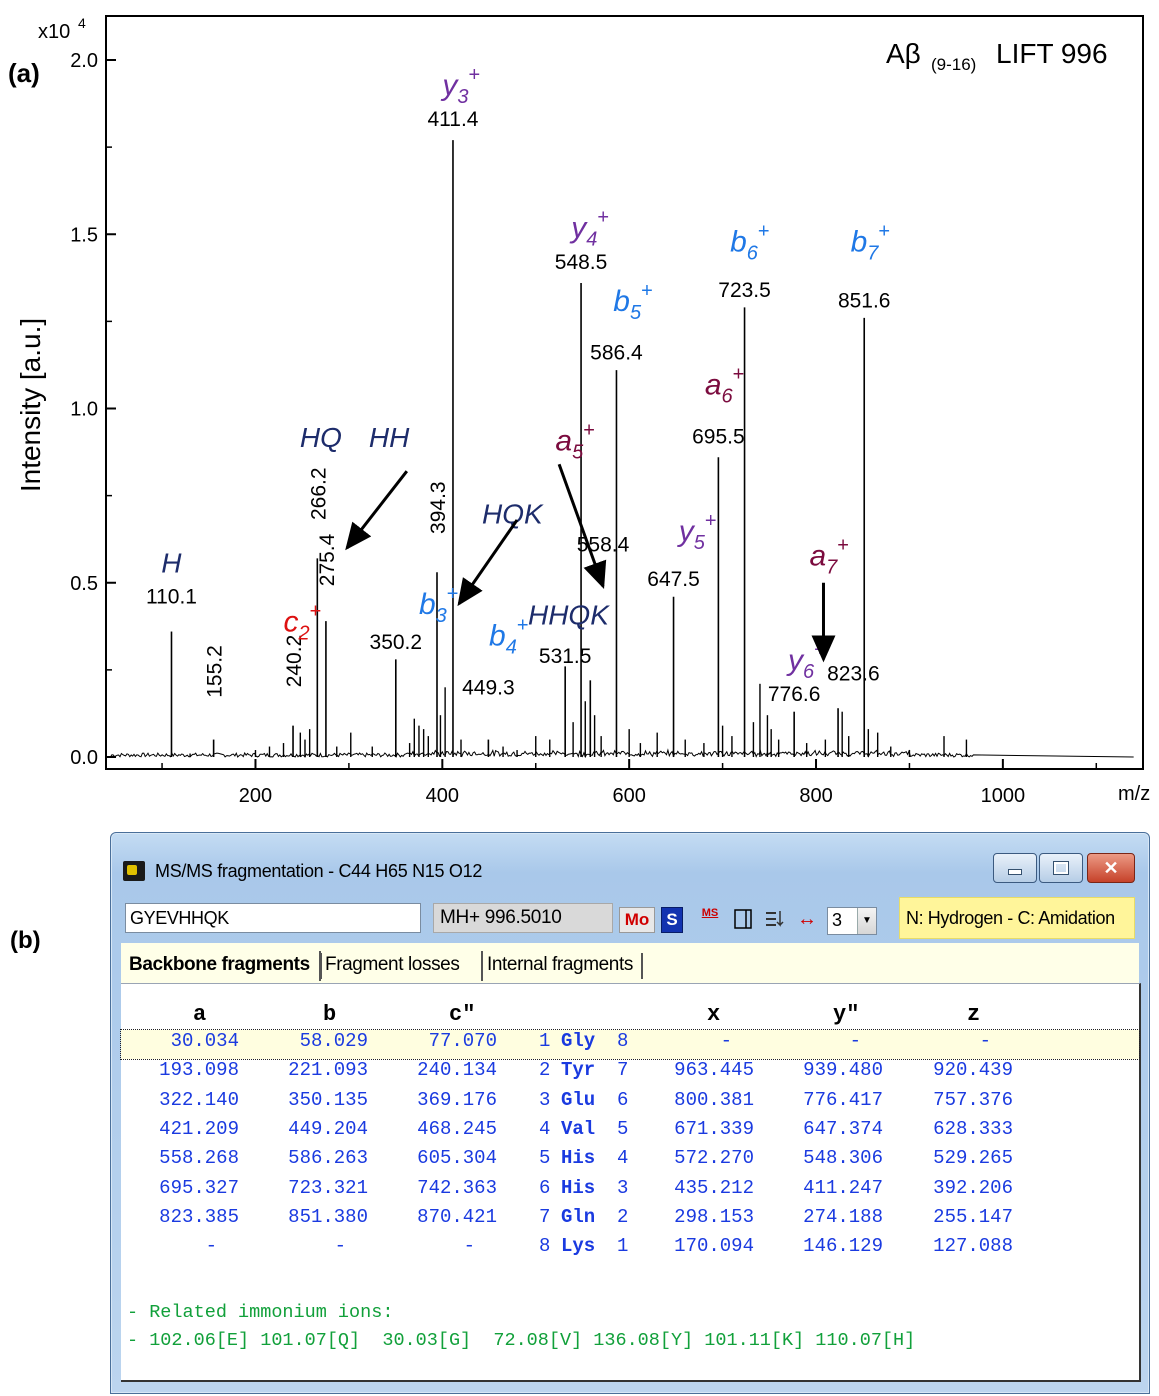  I want to click on x-tick-label: 1000, so click(1003, 796).